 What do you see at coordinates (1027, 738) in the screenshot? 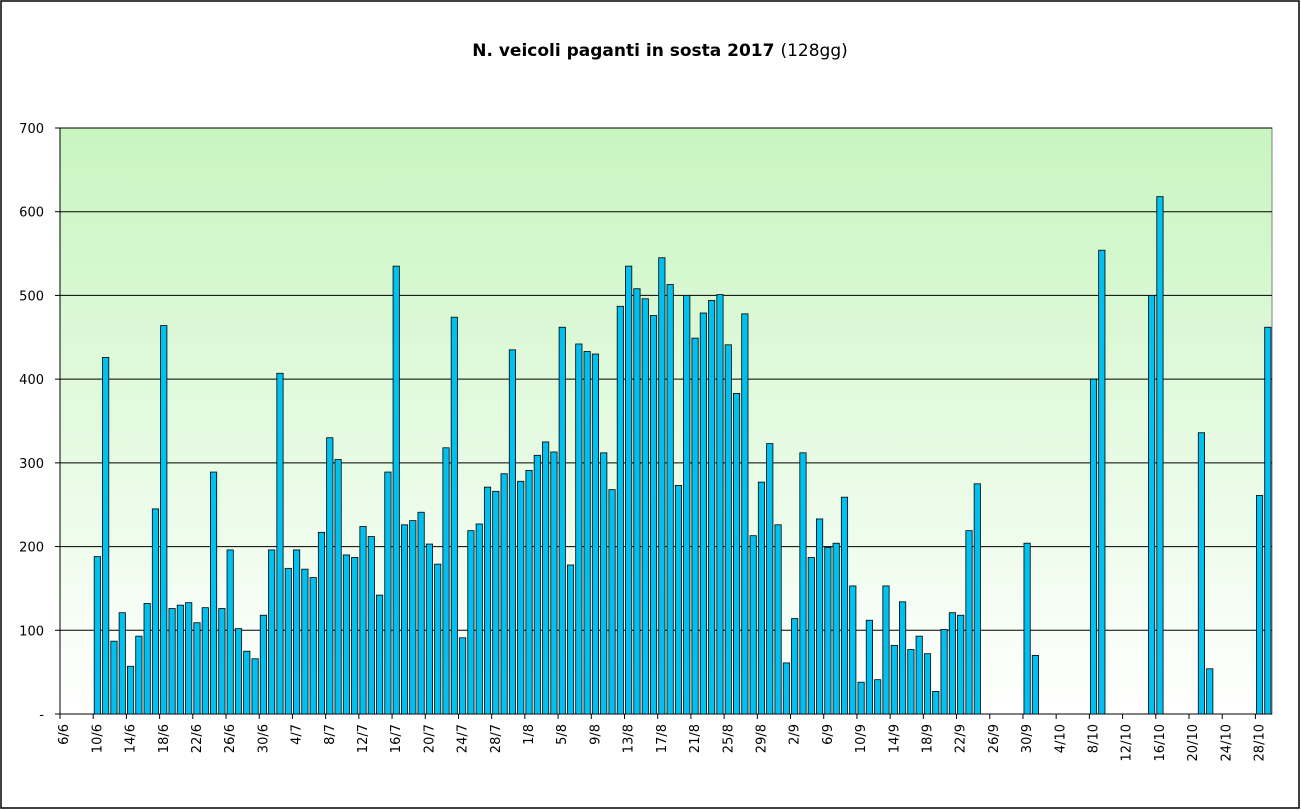
I see `x-tick-label: 30/9` at bounding box center [1027, 738].